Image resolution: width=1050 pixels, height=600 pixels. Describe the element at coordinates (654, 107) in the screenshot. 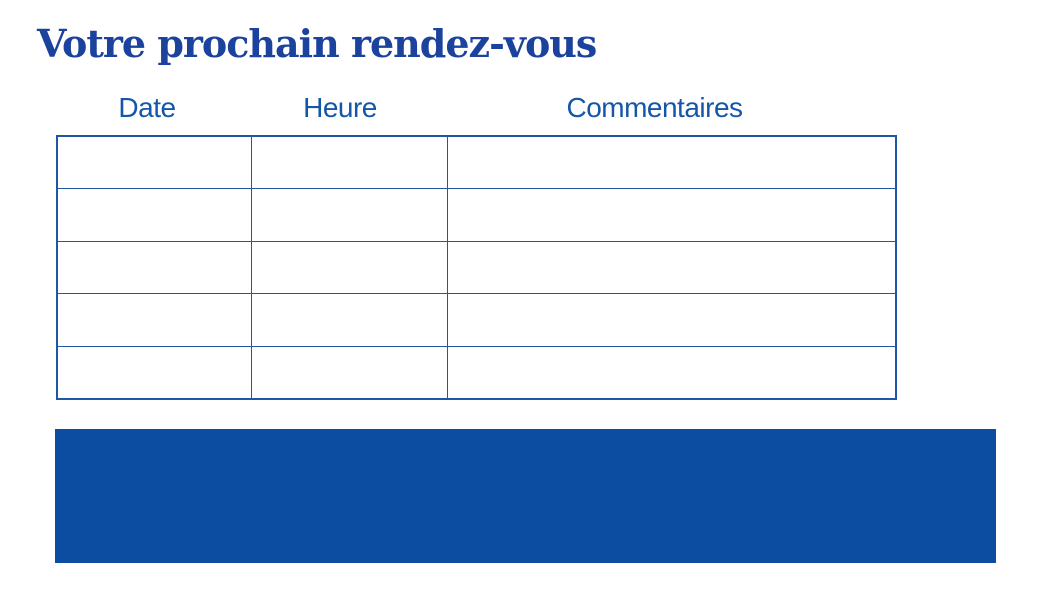

I see `column-header-commentaires: Commentaires` at that location.